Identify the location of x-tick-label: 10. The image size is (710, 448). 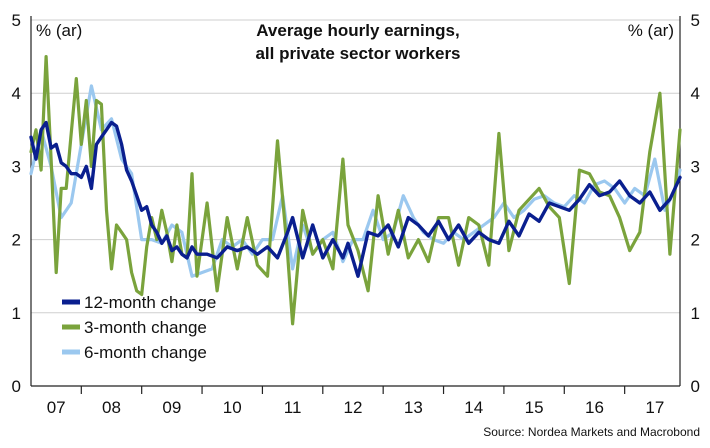
(232, 407).